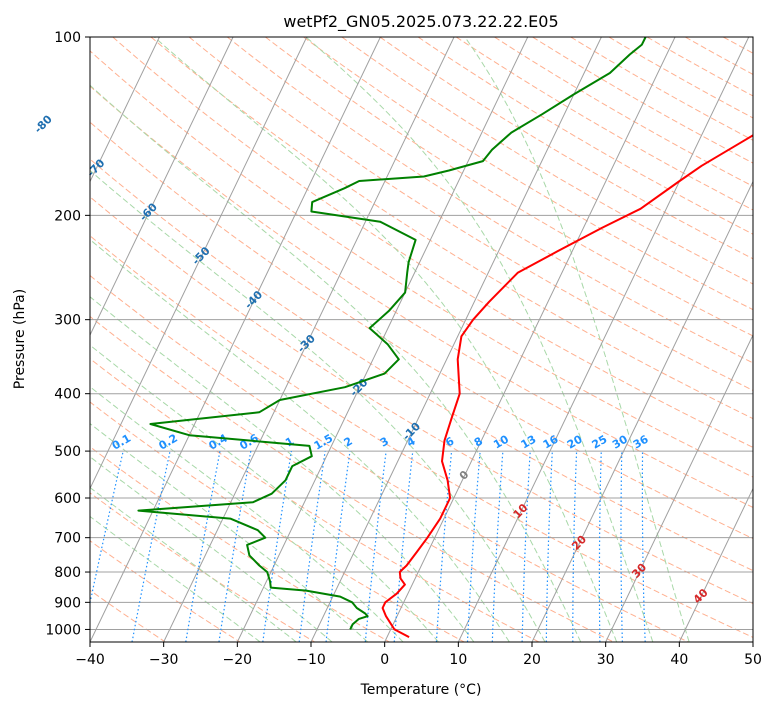  Describe the element at coordinates (606, 660) in the screenshot. I see `x-tick-label: 30` at that location.